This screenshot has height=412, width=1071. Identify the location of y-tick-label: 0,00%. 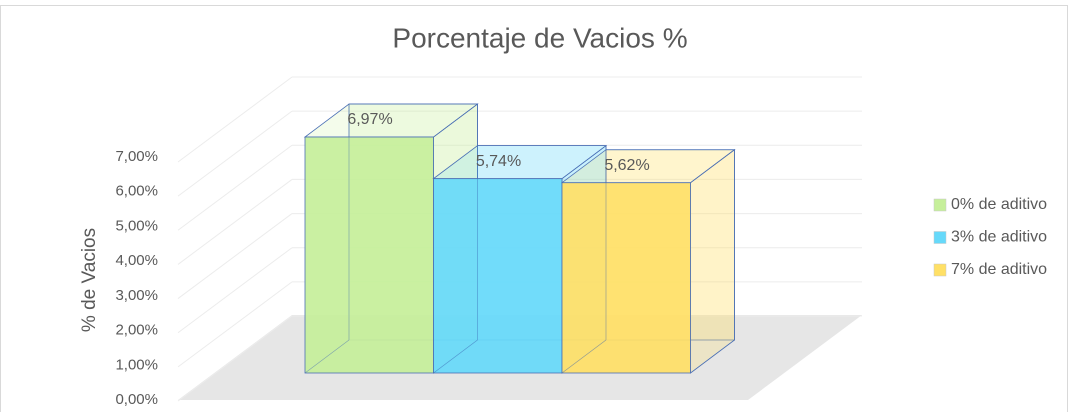
(136, 399).